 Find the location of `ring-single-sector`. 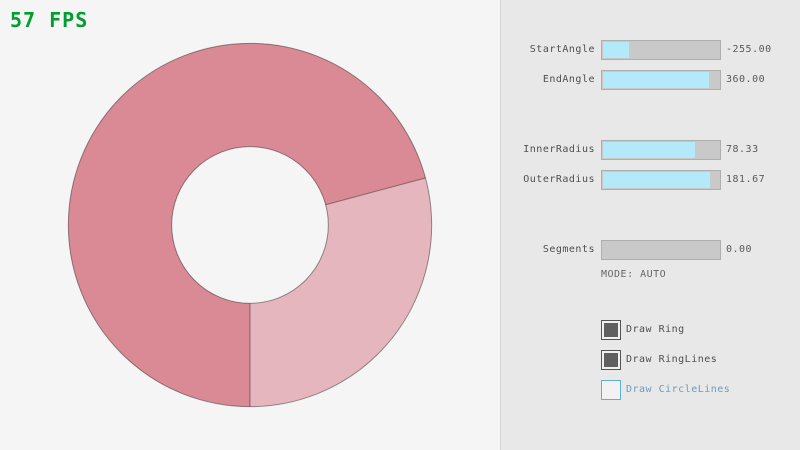

ring-single-sector is located at coordinates (341, 292).